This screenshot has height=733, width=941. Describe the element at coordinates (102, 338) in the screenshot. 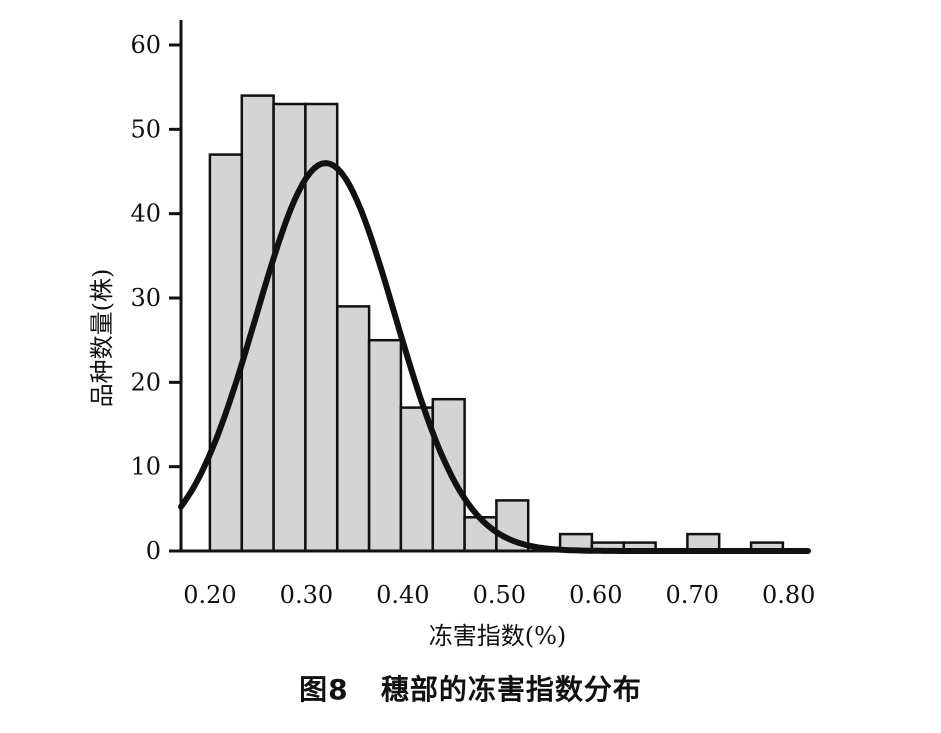

I see `y-axis-title: 品种数量(株)` at that location.